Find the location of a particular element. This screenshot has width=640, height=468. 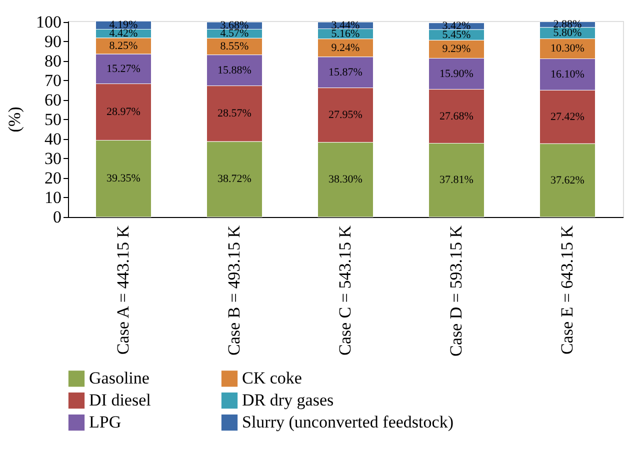

y-tick-label: 40 is located at coordinates (53, 138).